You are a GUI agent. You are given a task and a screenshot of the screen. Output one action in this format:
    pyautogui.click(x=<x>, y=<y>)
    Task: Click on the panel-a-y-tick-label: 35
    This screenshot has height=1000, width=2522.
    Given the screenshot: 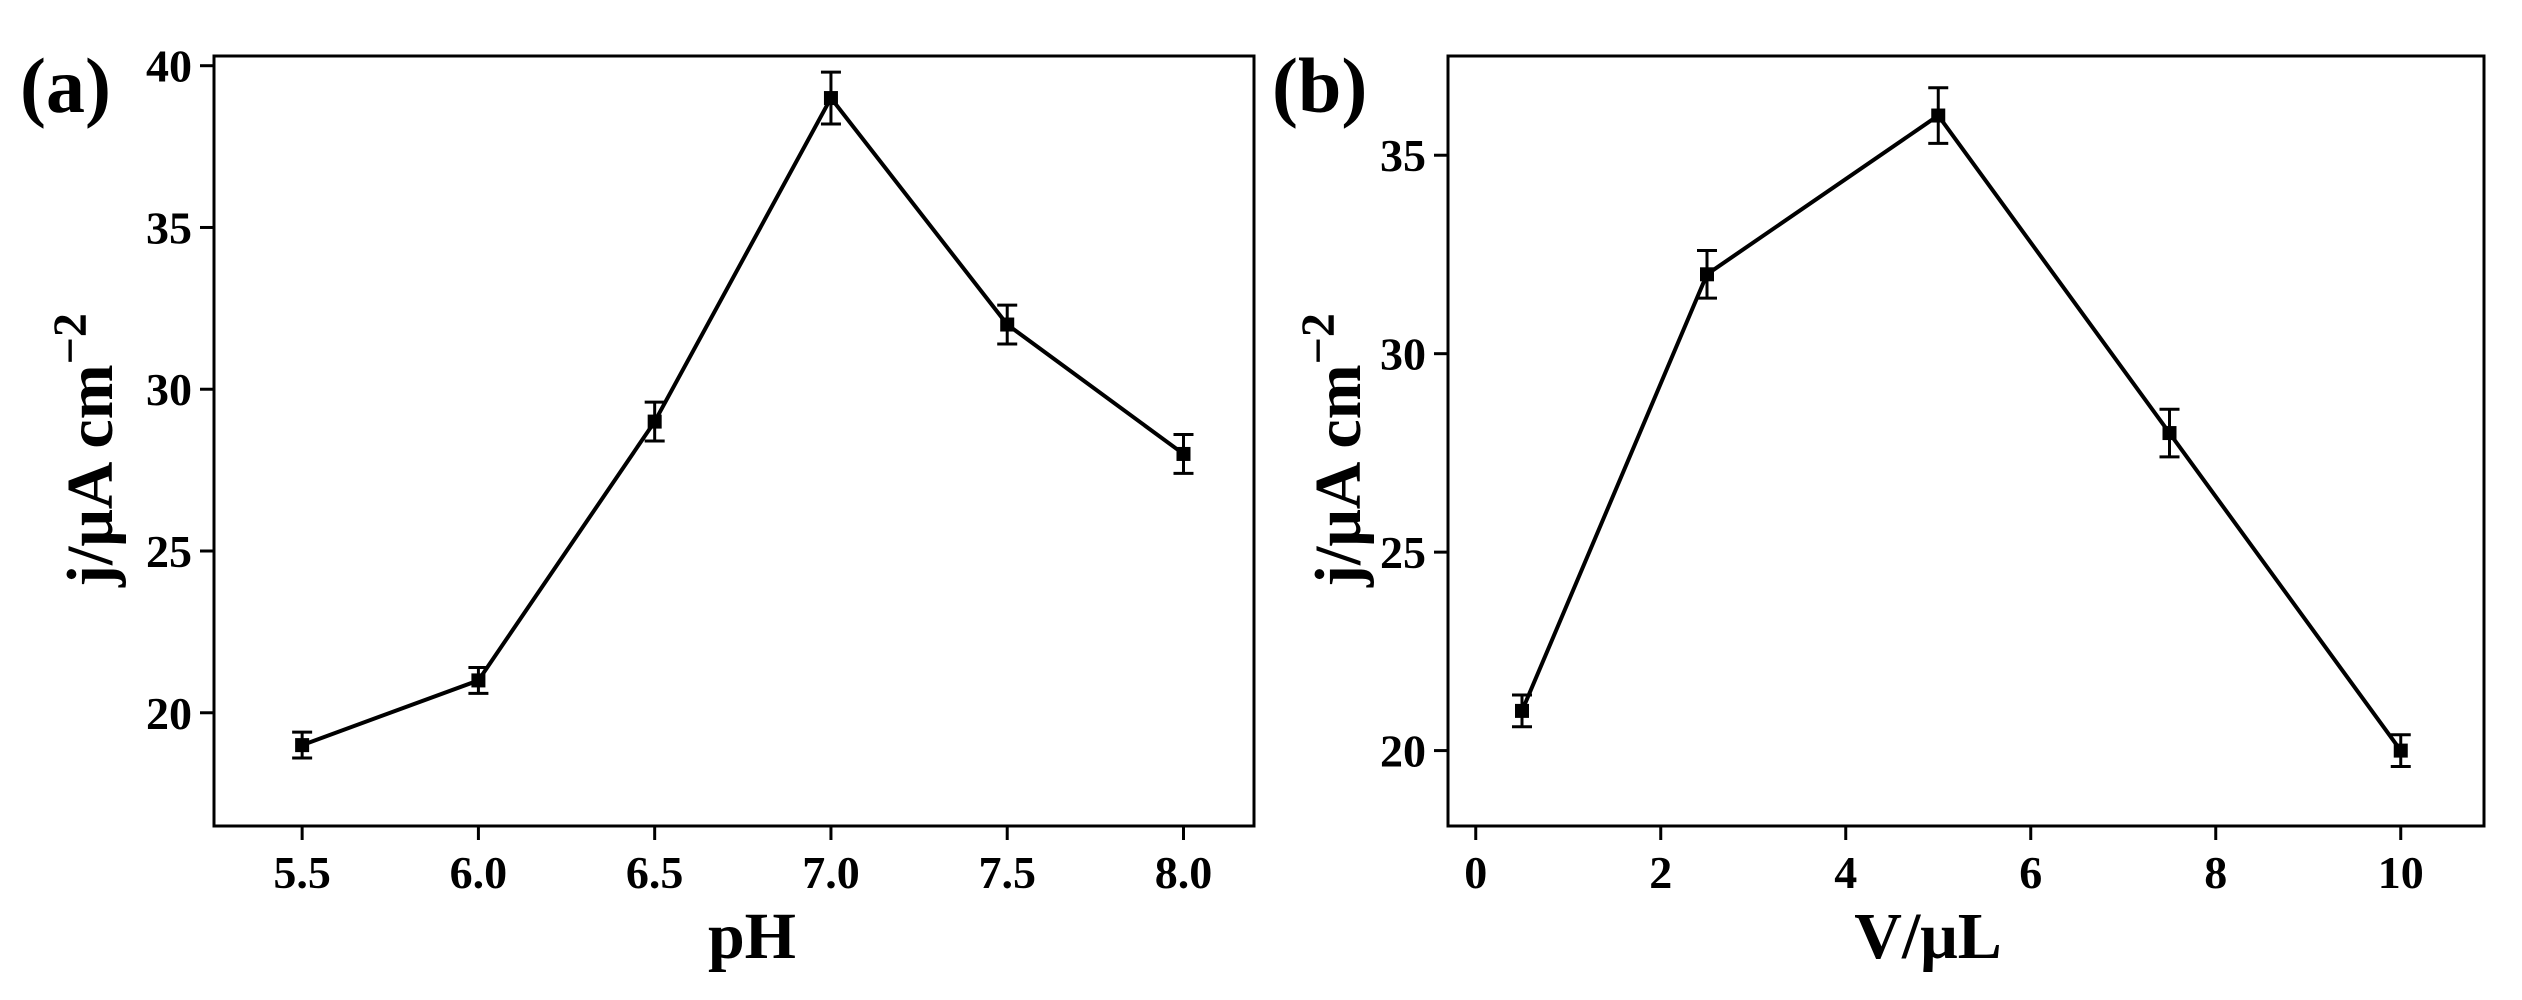 What is the action you would take?
    pyautogui.click(x=169, y=227)
    